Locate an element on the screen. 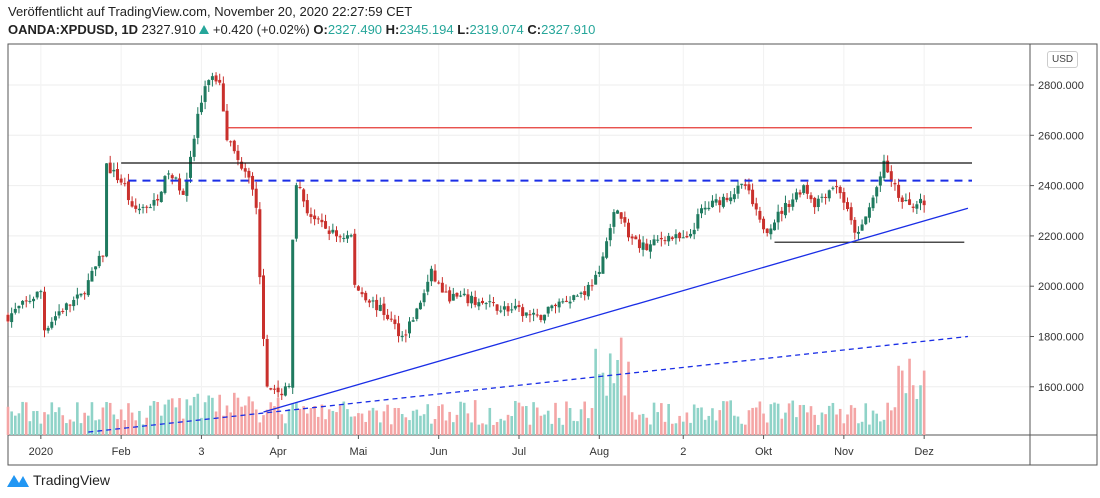 This screenshot has width=1100, height=498. tradingview-logo: TradingView is located at coordinates (58, 480).